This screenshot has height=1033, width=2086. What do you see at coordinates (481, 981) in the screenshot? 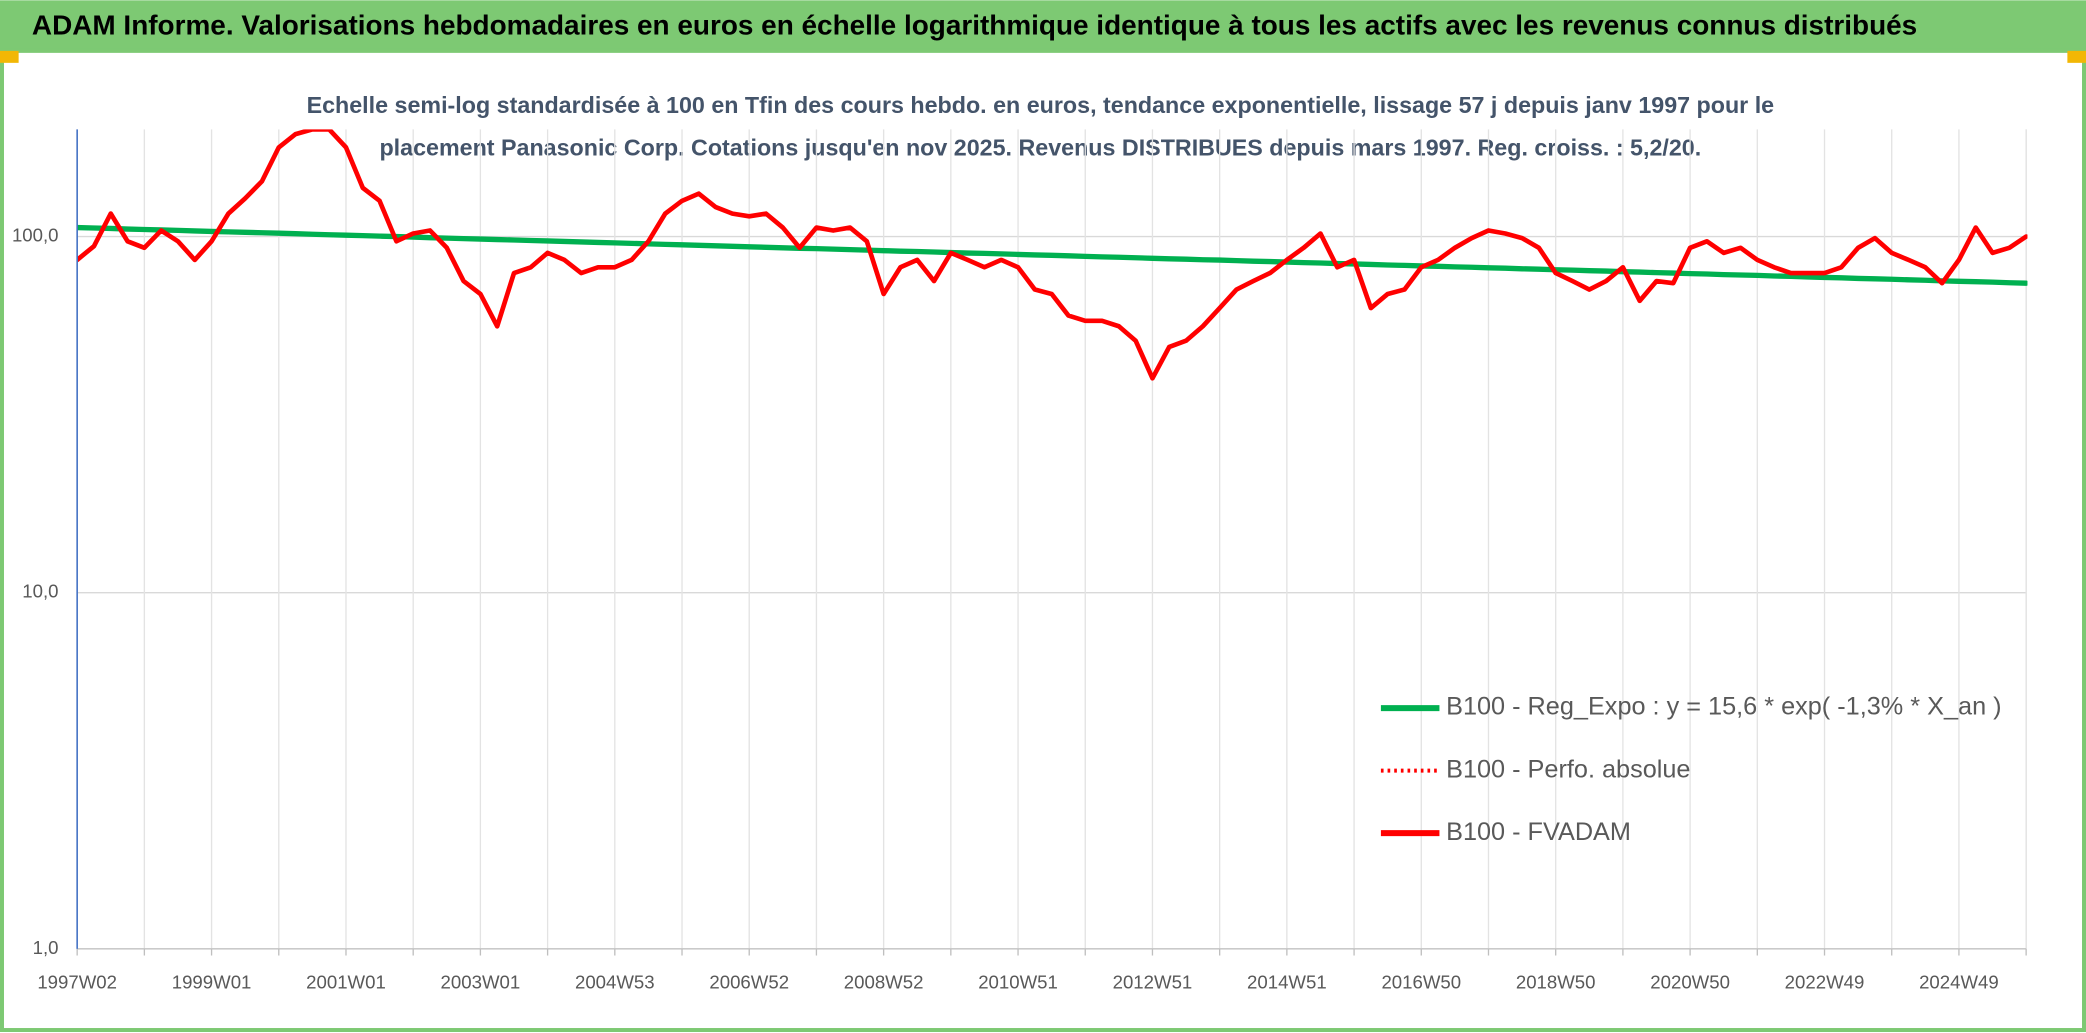
I see `x-tick-label: 2003W01` at bounding box center [481, 981].